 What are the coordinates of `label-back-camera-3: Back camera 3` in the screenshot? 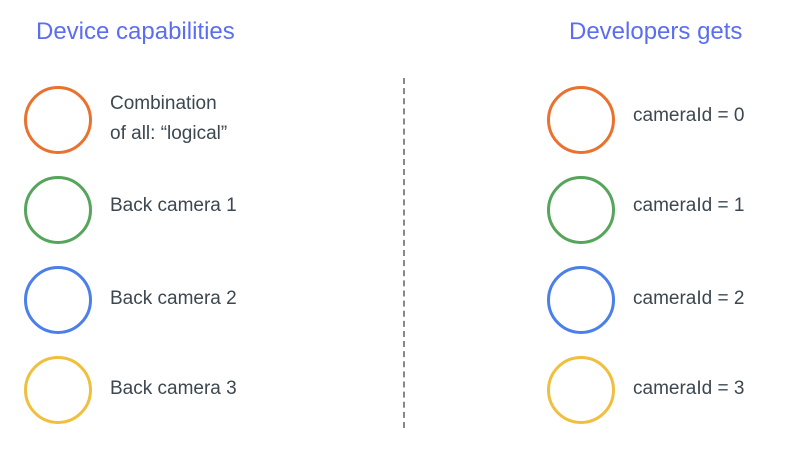 It's located at (173, 388).